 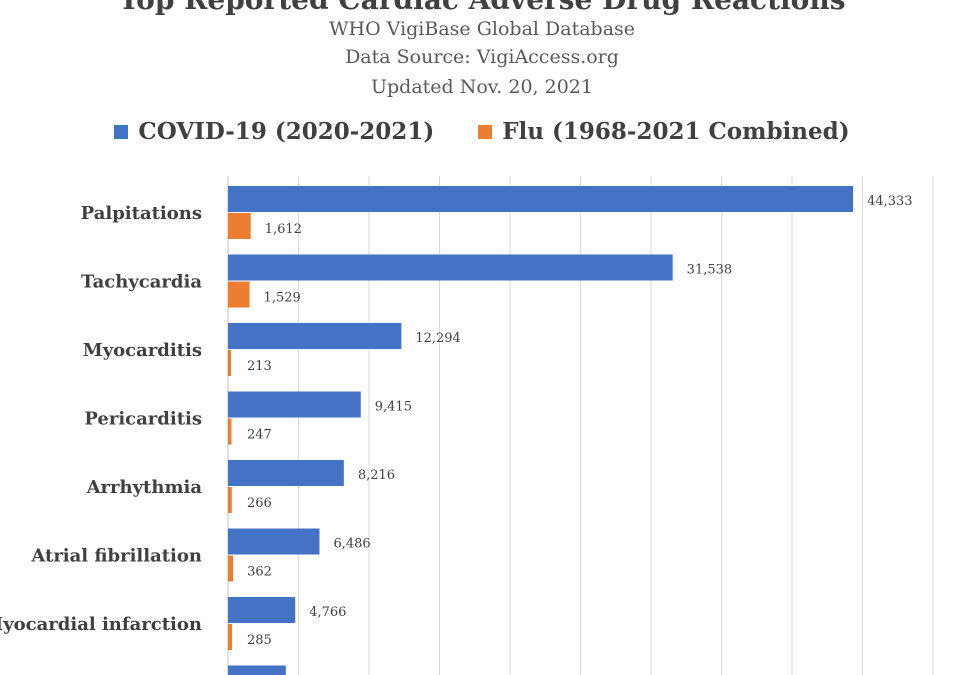 I want to click on value-label-covid: 8,216, so click(x=376, y=475).